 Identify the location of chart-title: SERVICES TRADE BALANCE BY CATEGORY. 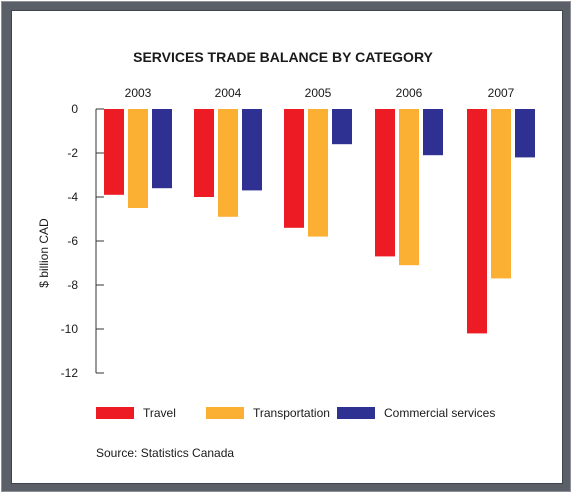
(283, 57).